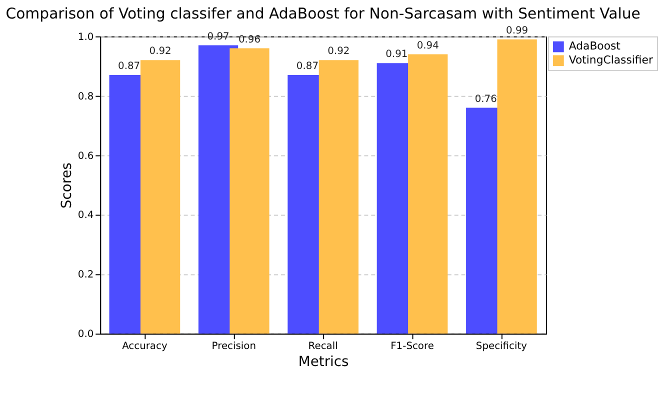 This screenshot has width=663, height=414. Describe the element at coordinates (234, 346) in the screenshot. I see `x-tick-label: Precision` at that location.